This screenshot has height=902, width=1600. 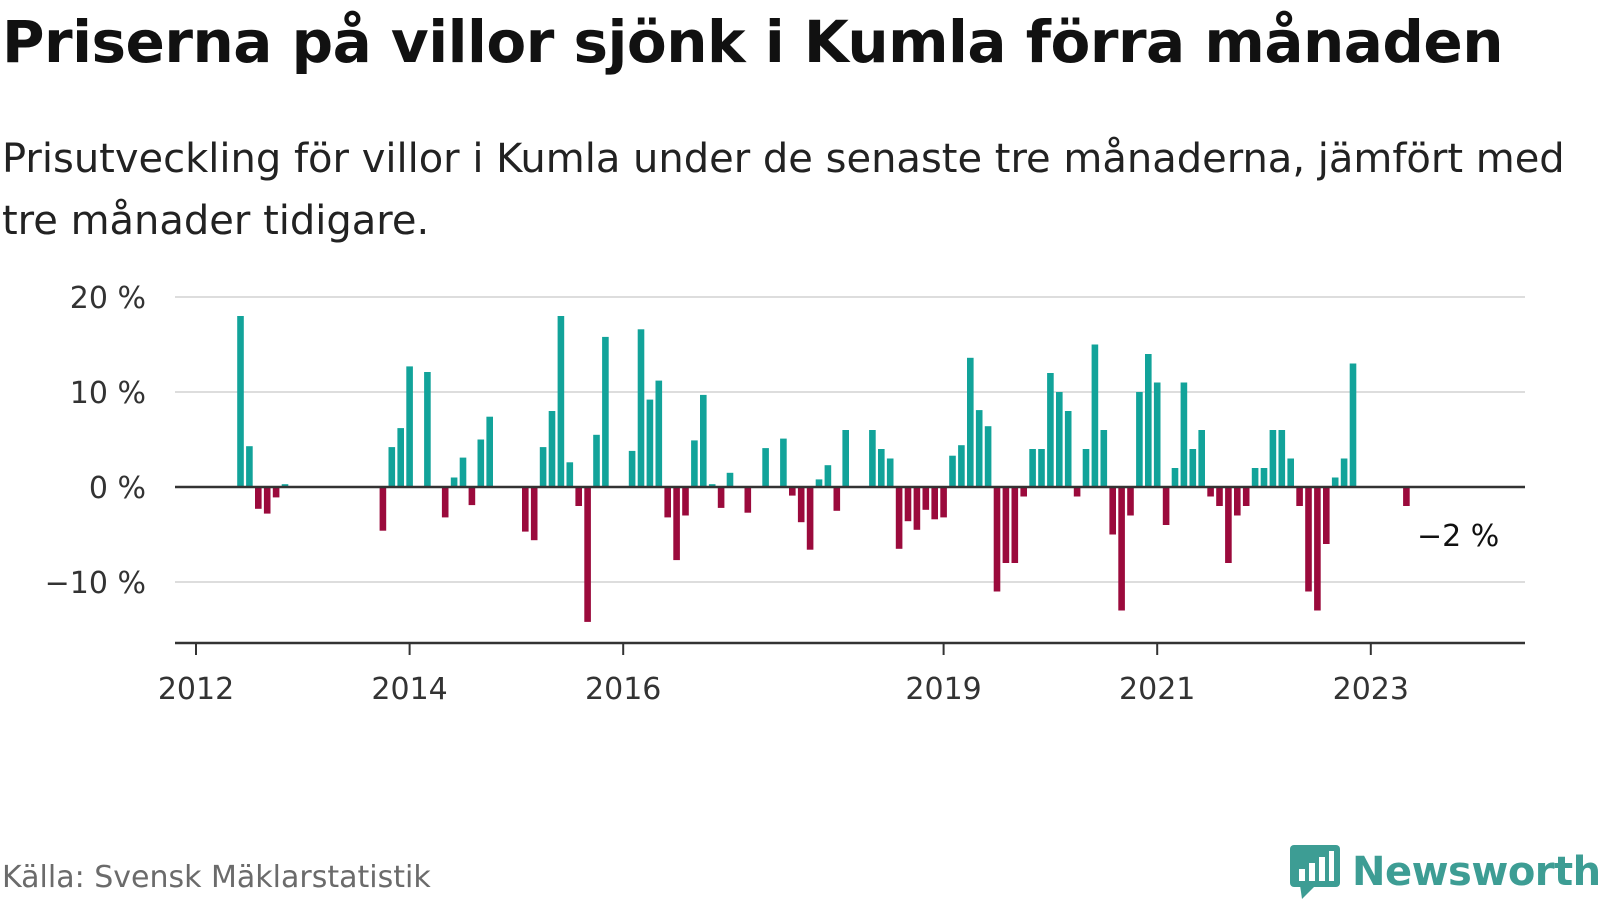 I want to click on newsworthy-logo: Newsworthy, so click(x=1445, y=872).